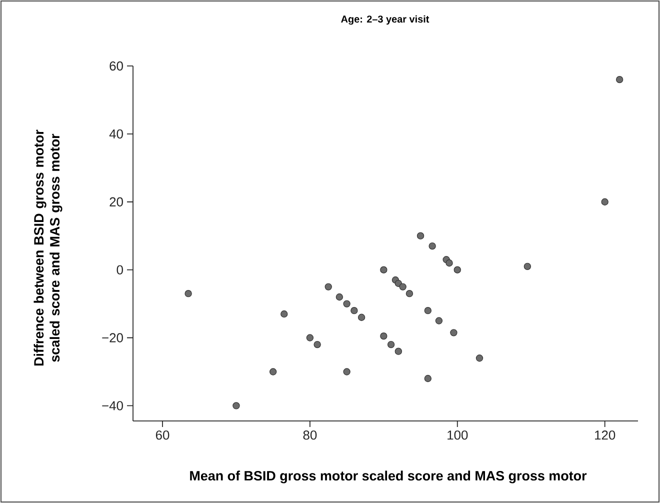  I want to click on x-tick-label: 80, so click(310, 435).